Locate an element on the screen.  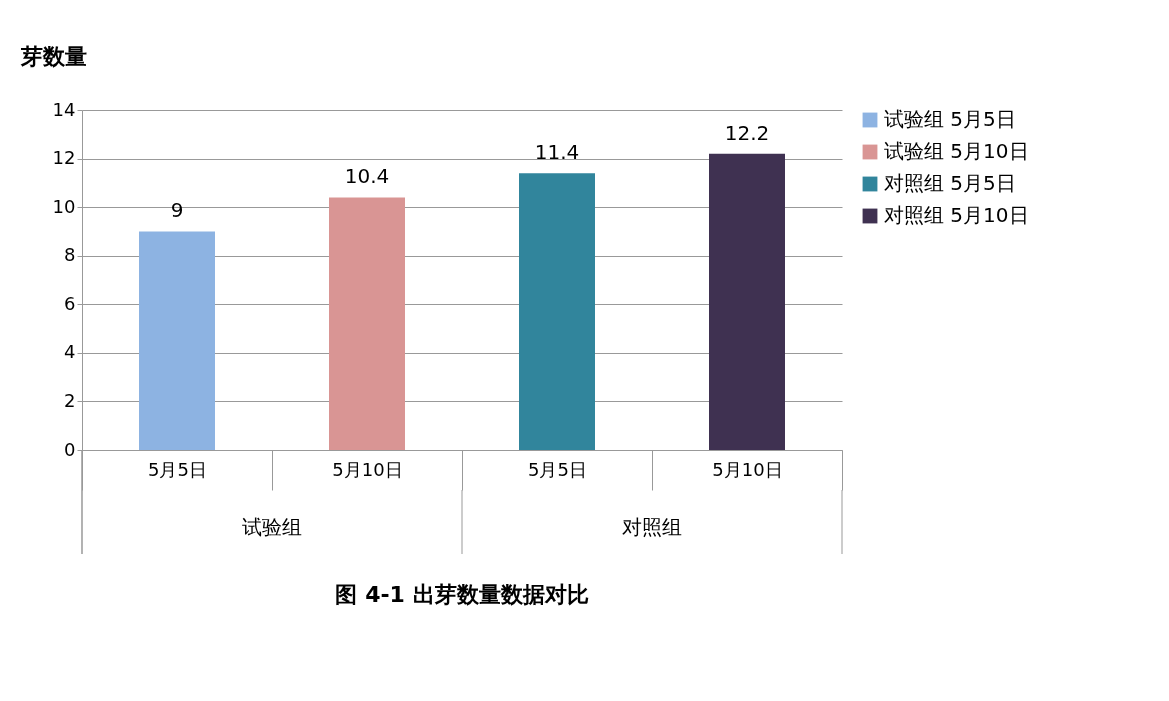
y-tick-label: 2 is located at coordinates (70, 400).